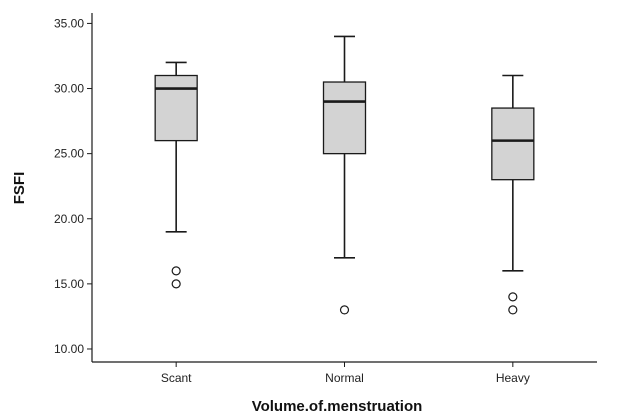 The width and height of the screenshot is (618, 416). I want to click on box-normal, so click(344, 175).